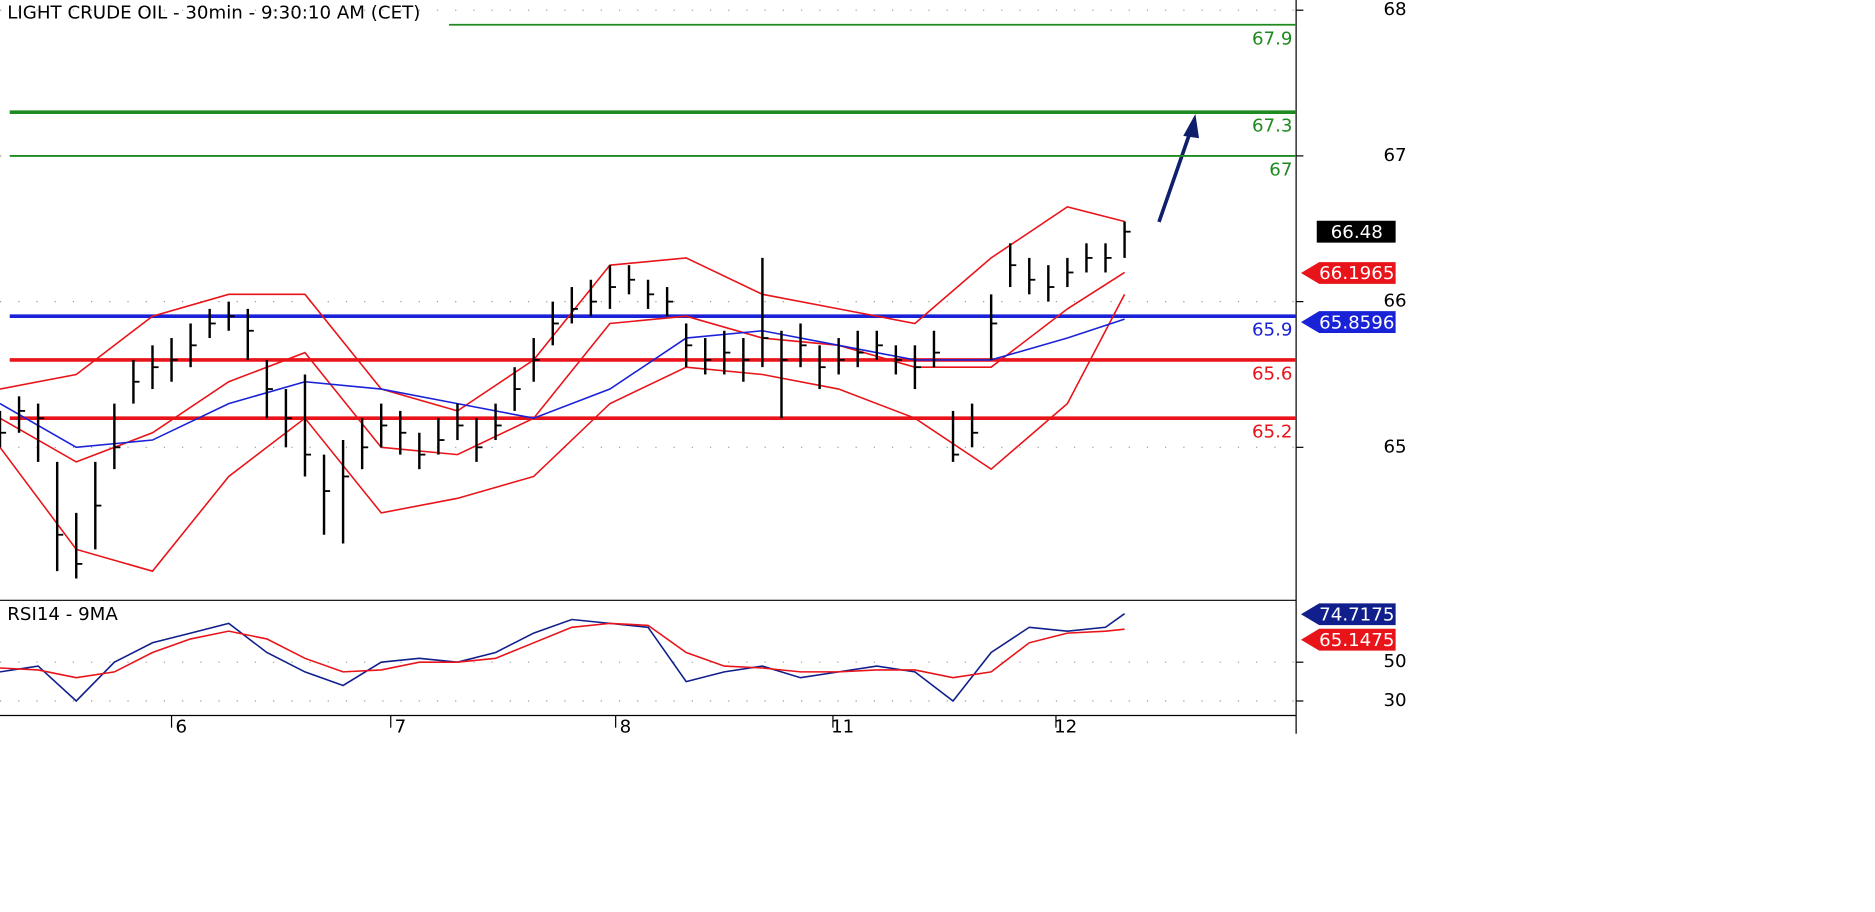  I want to click on y-tick-label: 68, so click(1394, 10).